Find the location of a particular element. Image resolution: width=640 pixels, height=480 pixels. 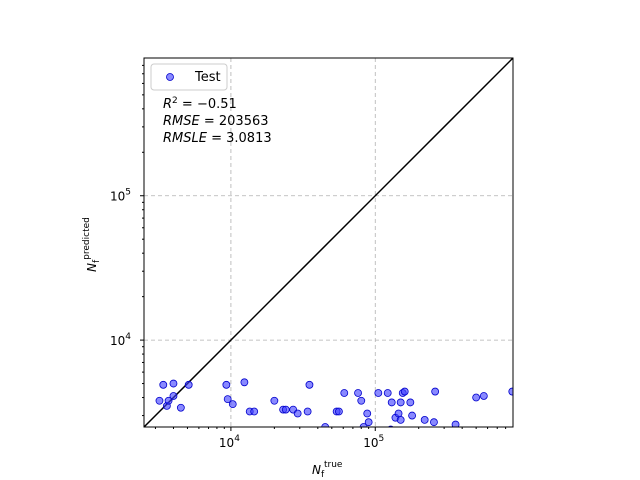

stats-annotations: R2 = −0.51 RMSE = 203563 RMSLE = 3.0813 is located at coordinates (217, 121).